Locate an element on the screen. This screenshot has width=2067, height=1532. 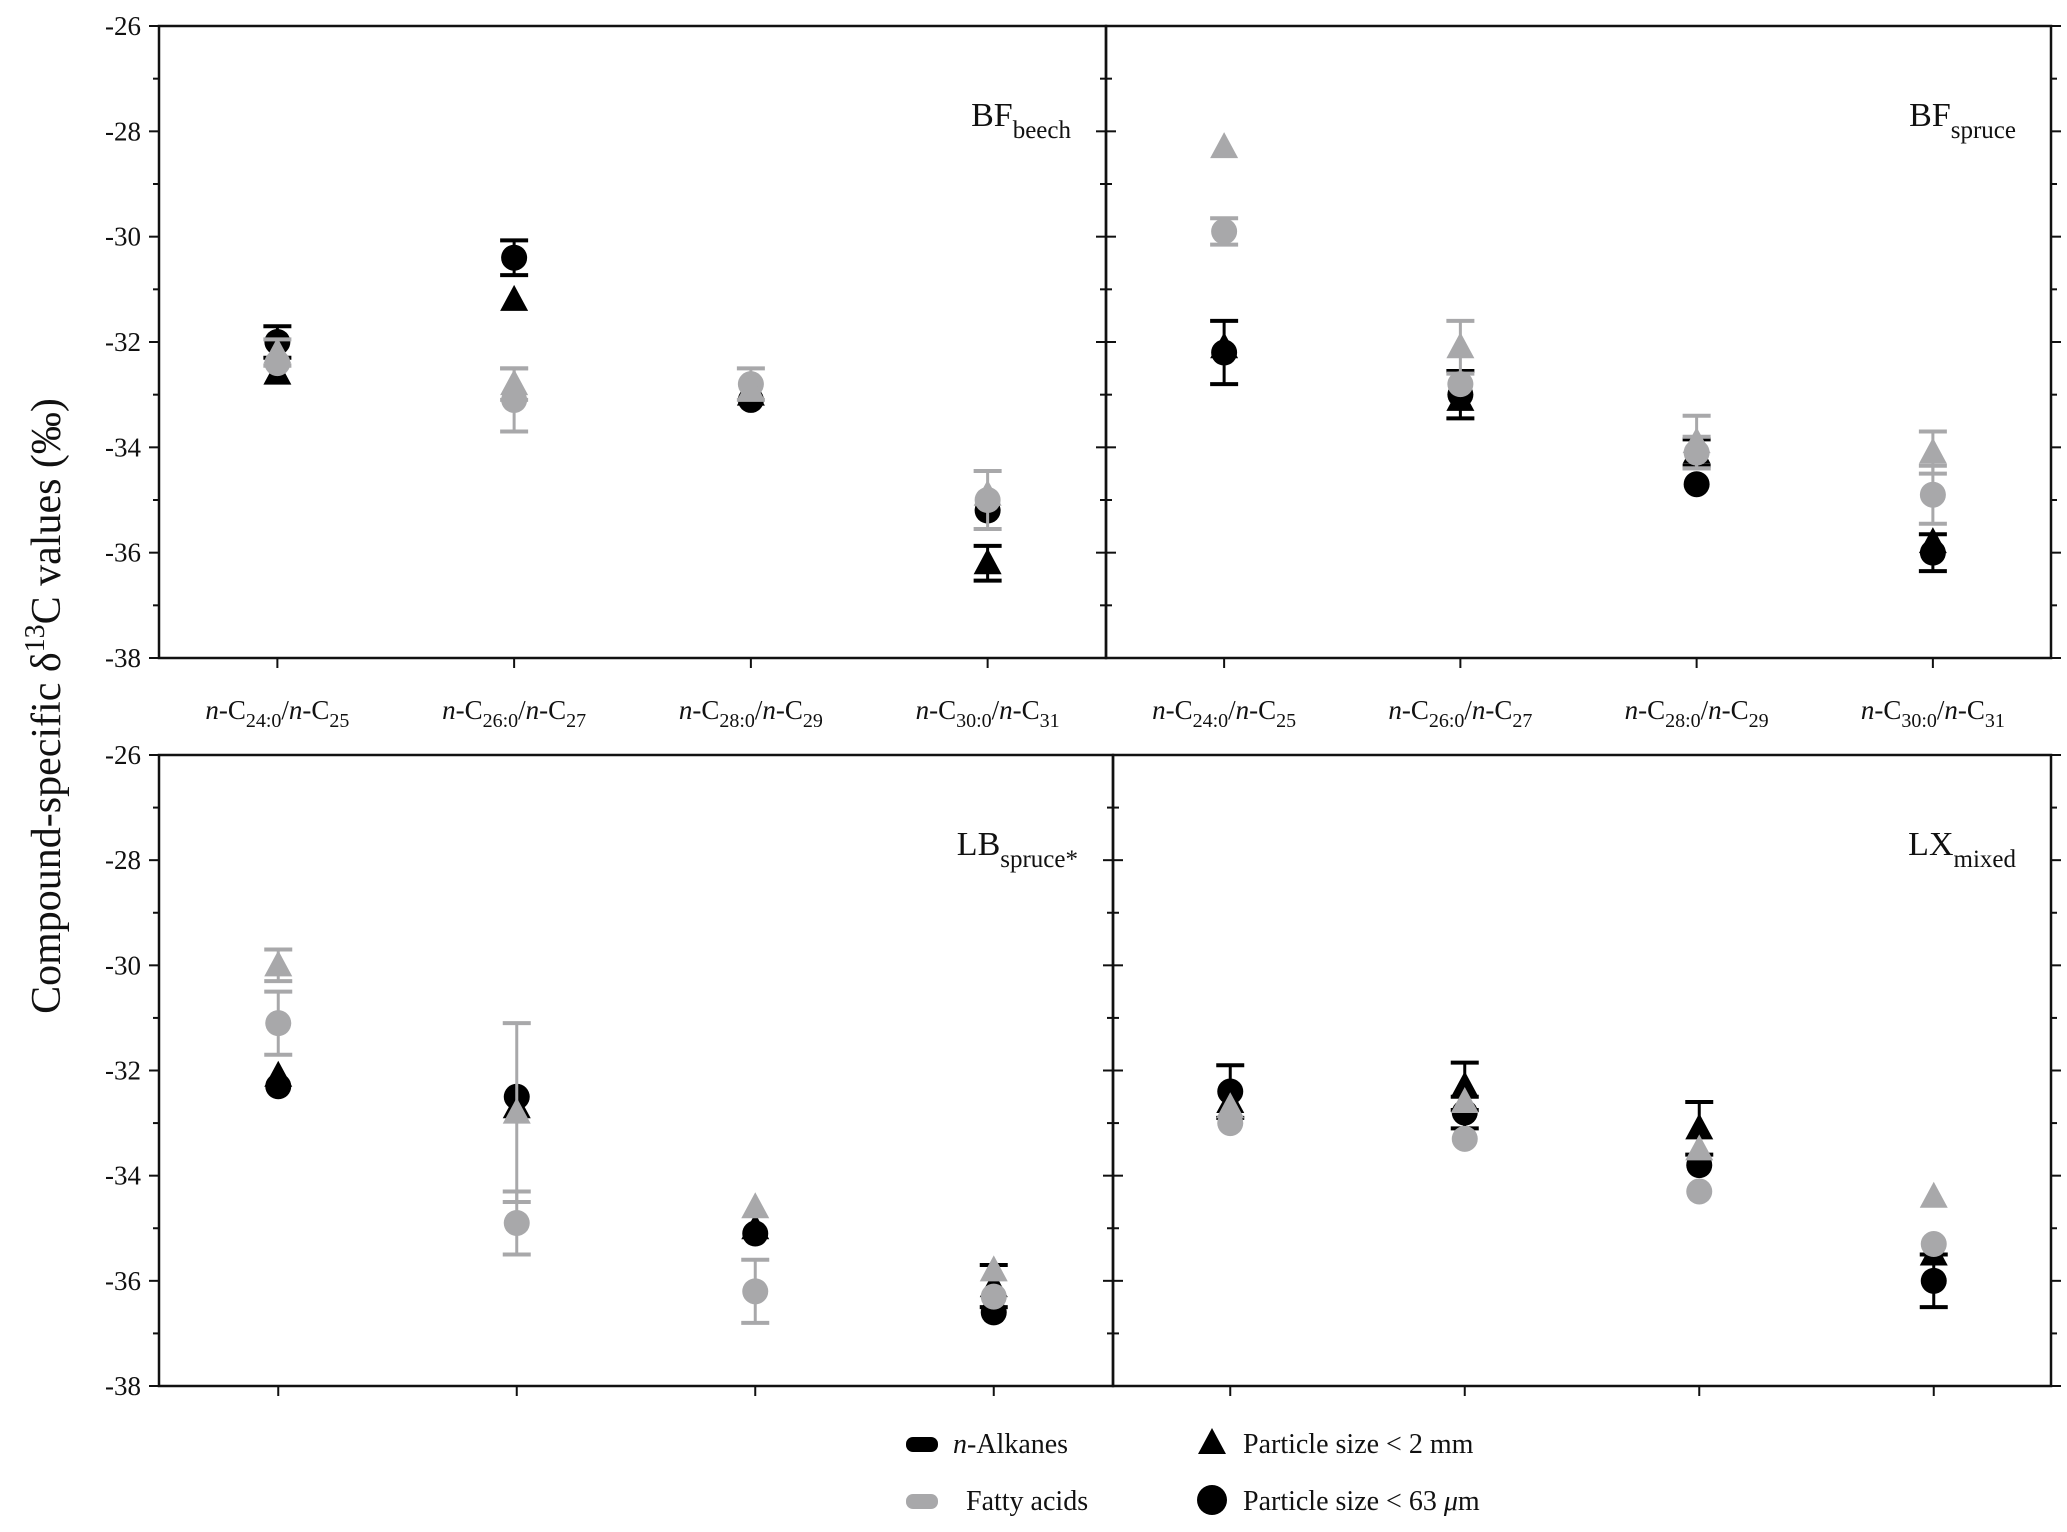
legend-alkanes-swatch is located at coordinates (922, 1444).